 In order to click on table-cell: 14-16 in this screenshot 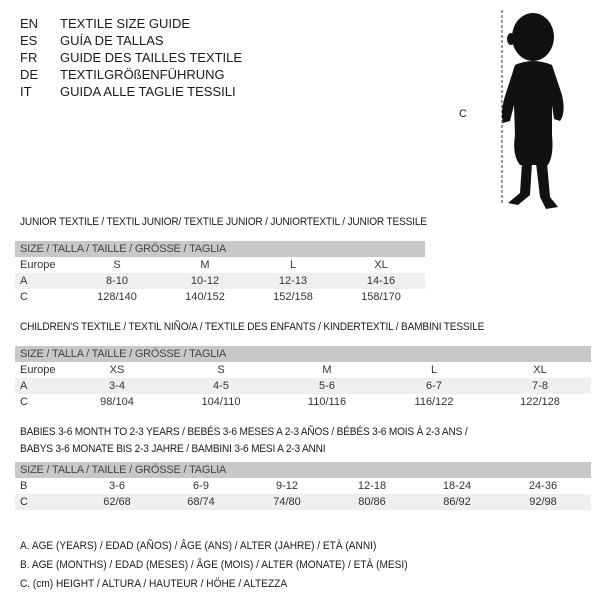, I will do `click(381, 281)`.